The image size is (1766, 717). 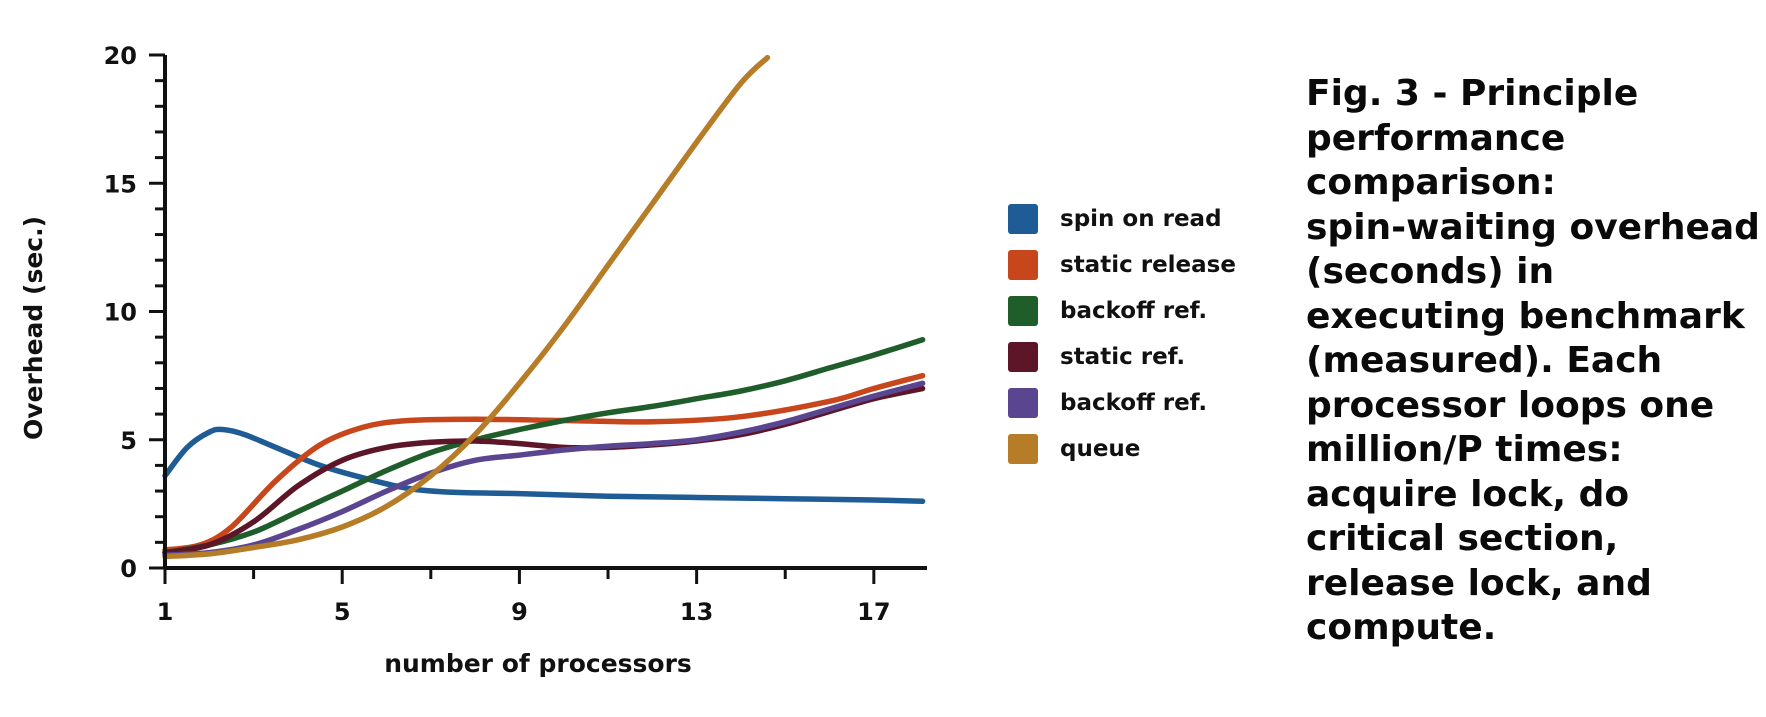 What do you see at coordinates (128, 441) in the screenshot?
I see `y-tick-label: 5` at bounding box center [128, 441].